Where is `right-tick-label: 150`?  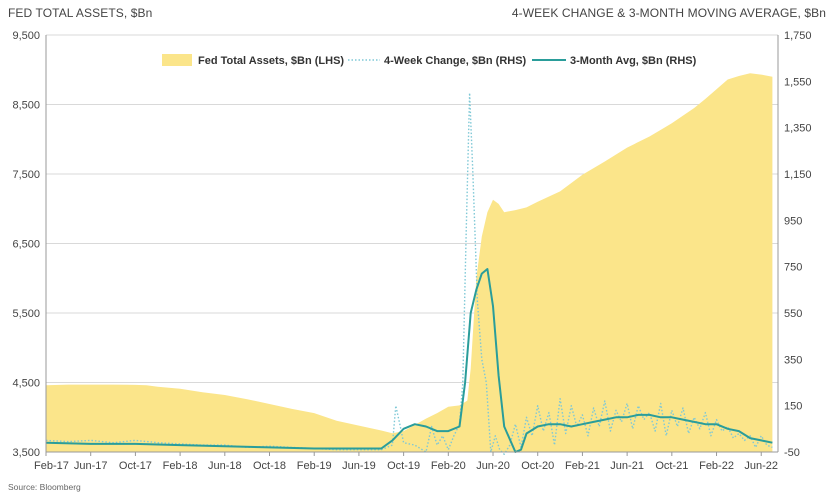 right-tick-label: 150 is located at coordinates (793, 407).